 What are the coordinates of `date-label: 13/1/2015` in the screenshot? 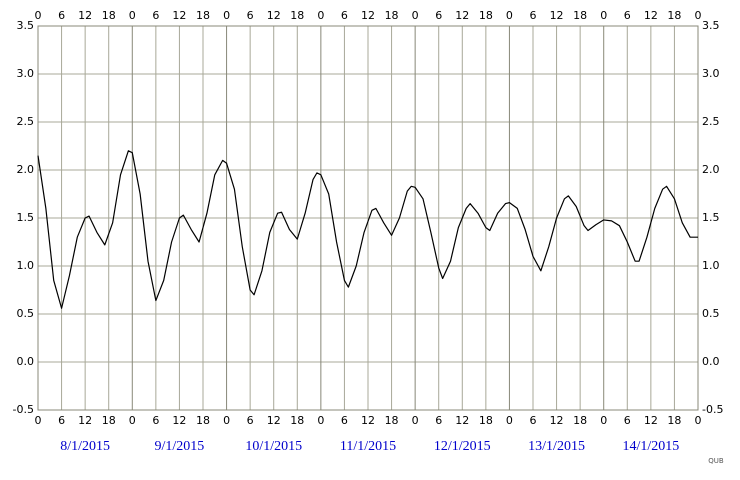 It's located at (556, 446).